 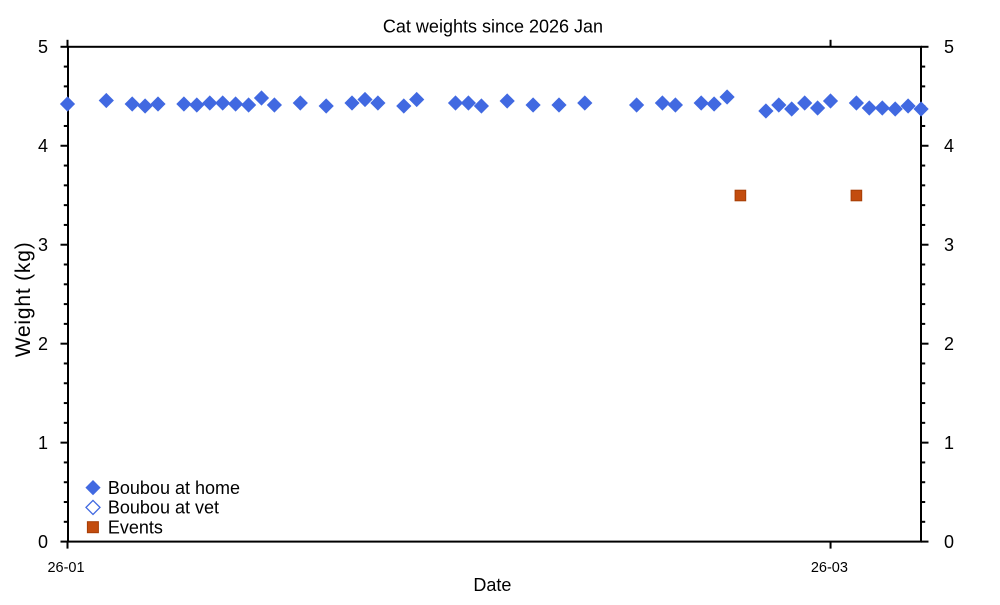 What do you see at coordinates (493, 26) in the screenshot?
I see `svg-text: Cat weights since 2026 Jan` at bounding box center [493, 26].